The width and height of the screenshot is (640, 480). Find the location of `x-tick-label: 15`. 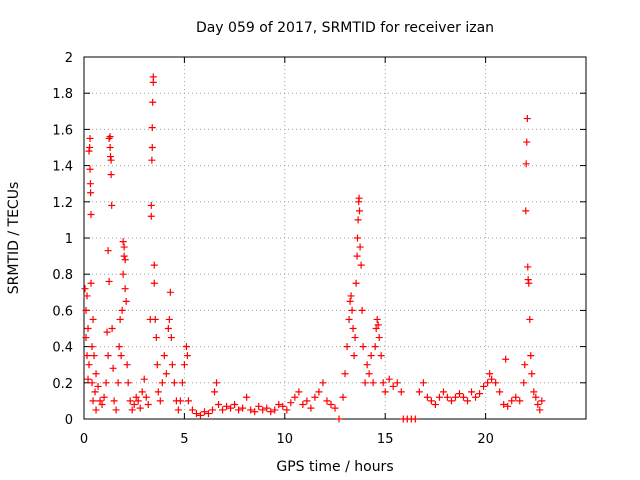

x-tick-label: 15 is located at coordinates (385, 439).